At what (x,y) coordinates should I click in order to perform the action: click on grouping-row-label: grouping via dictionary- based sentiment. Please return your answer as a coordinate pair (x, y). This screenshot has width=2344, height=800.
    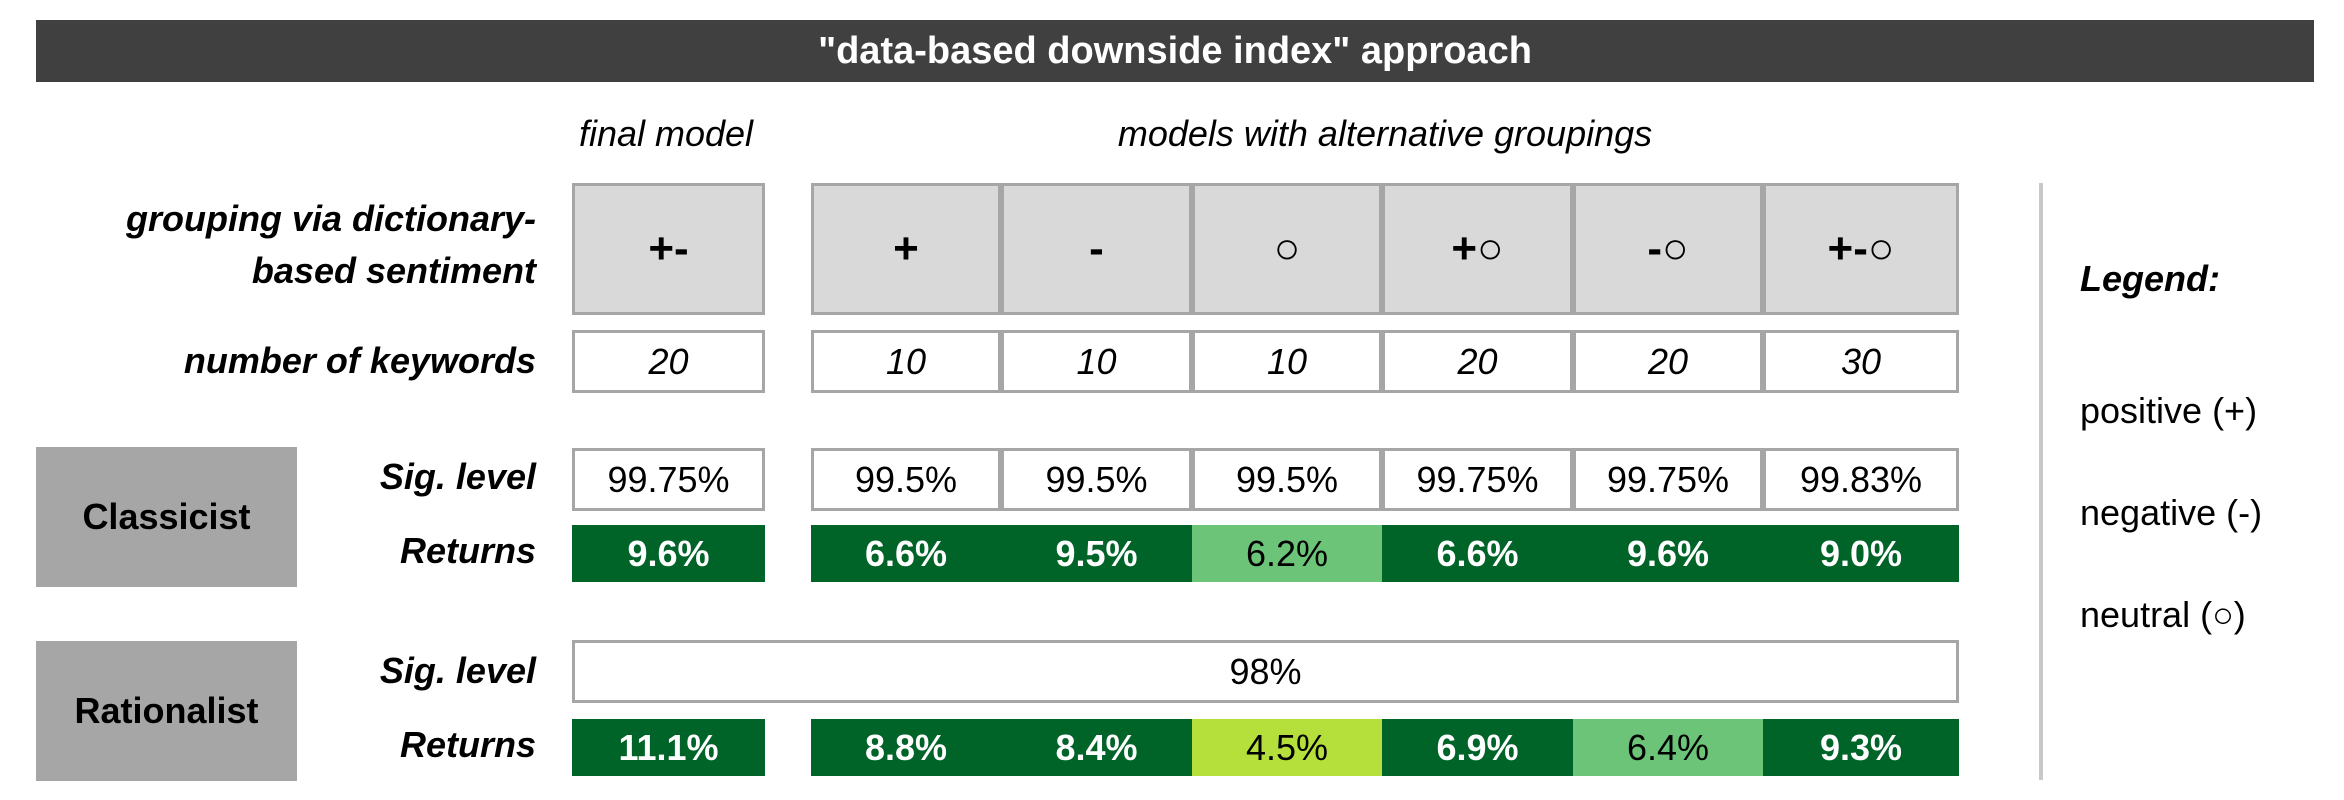
    Looking at the image, I should click on (288, 245).